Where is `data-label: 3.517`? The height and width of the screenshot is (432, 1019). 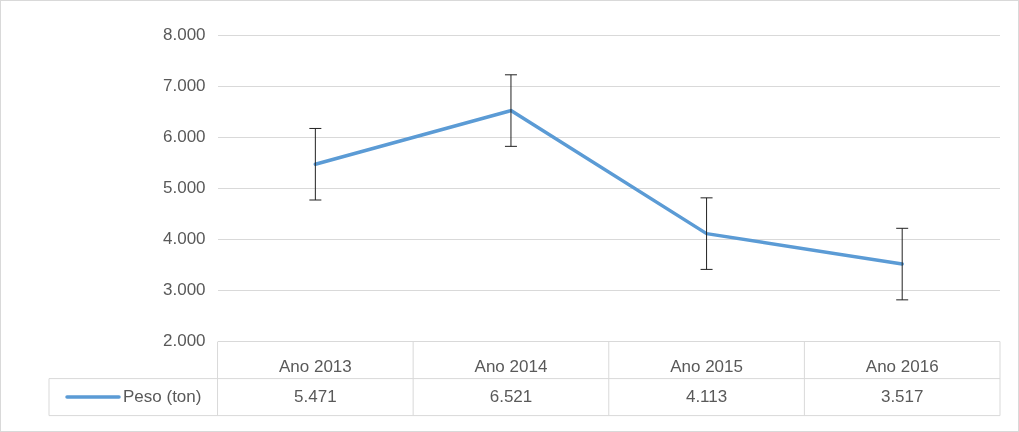
data-label: 3.517 is located at coordinates (902, 396).